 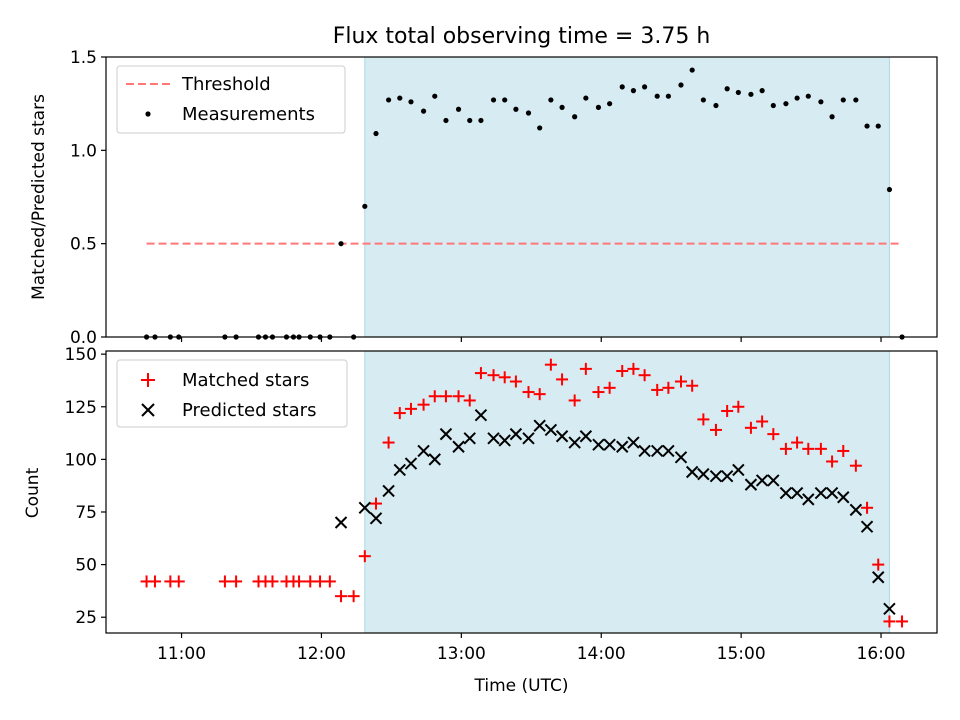 I want to click on y-tick-label: 150, so click(x=81, y=355).